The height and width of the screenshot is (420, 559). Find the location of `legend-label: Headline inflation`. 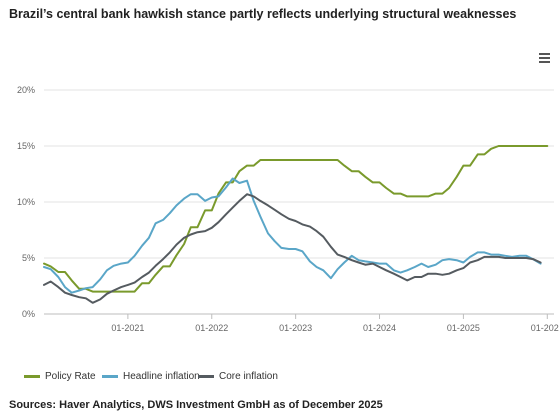

legend-label: Headline inflation is located at coordinates (161, 376).